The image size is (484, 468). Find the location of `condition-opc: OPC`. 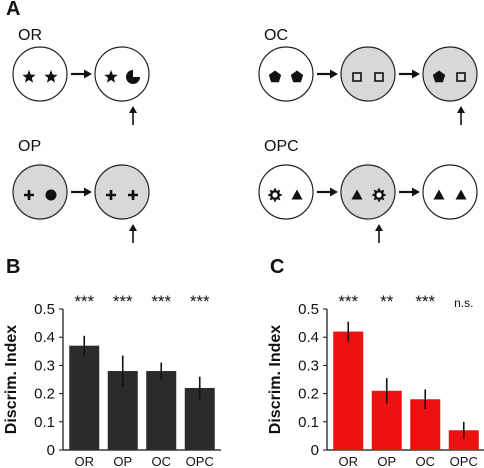

condition-opc: OPC is located at coordinates (368, 190).